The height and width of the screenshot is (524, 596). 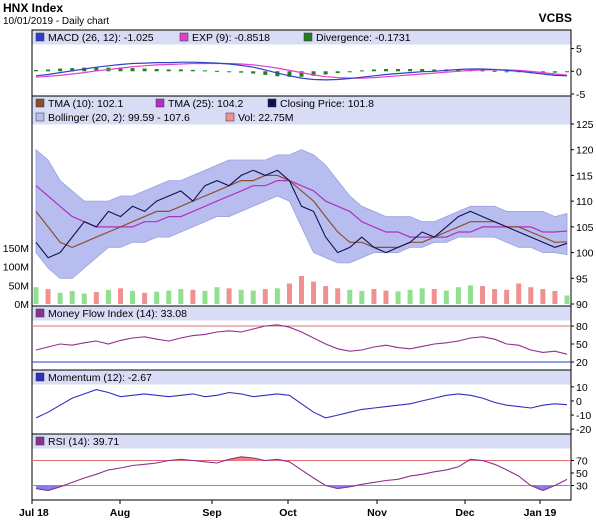 What do you see at coordinates (583, 416) in the screenshot?
I see `y-tick-label: -10` at bounding box center [583, 416].